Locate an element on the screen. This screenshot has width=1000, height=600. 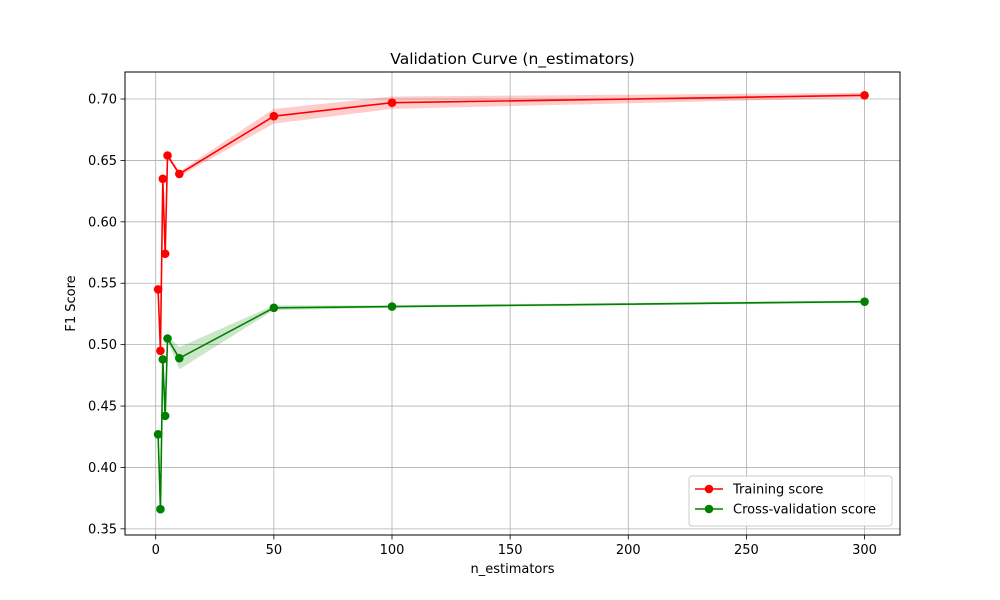
y-tick-label: 0.65 is located at coordinates (102, 161).